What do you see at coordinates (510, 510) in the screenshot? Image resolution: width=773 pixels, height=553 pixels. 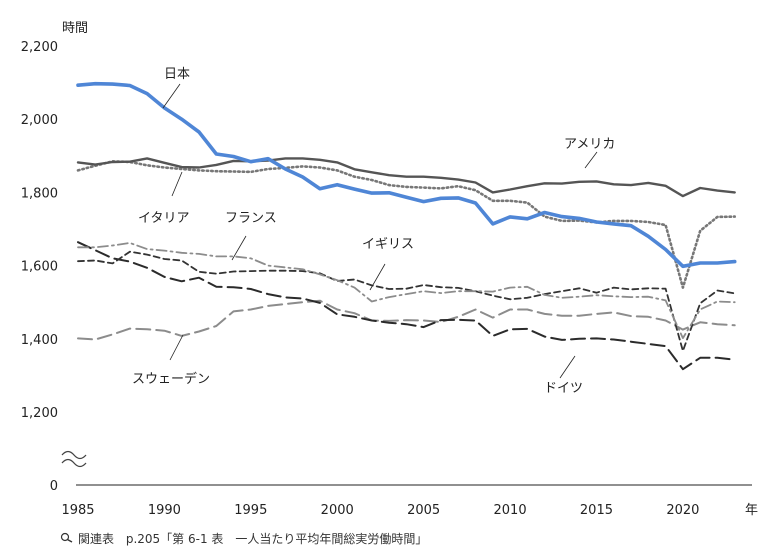 I see `x-tick-label: 2010` at bounding box center [510, 510].